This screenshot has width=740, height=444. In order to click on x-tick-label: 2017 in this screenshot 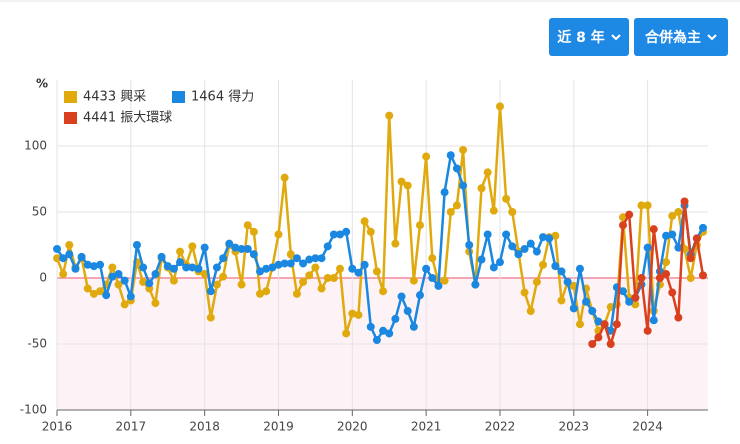, I will do `click(131, 427)`.